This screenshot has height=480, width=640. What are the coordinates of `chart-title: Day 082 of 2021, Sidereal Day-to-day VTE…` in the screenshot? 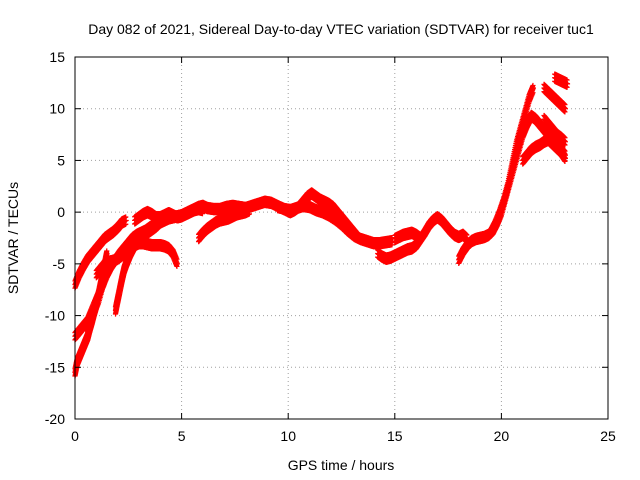 It's located at (341, 29).